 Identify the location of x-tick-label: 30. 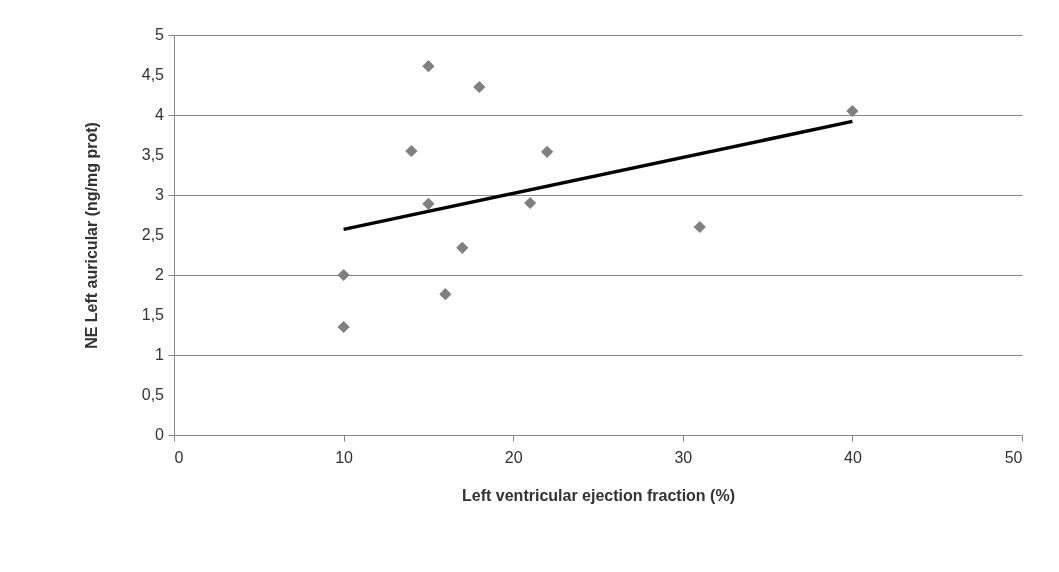
(683, 457).